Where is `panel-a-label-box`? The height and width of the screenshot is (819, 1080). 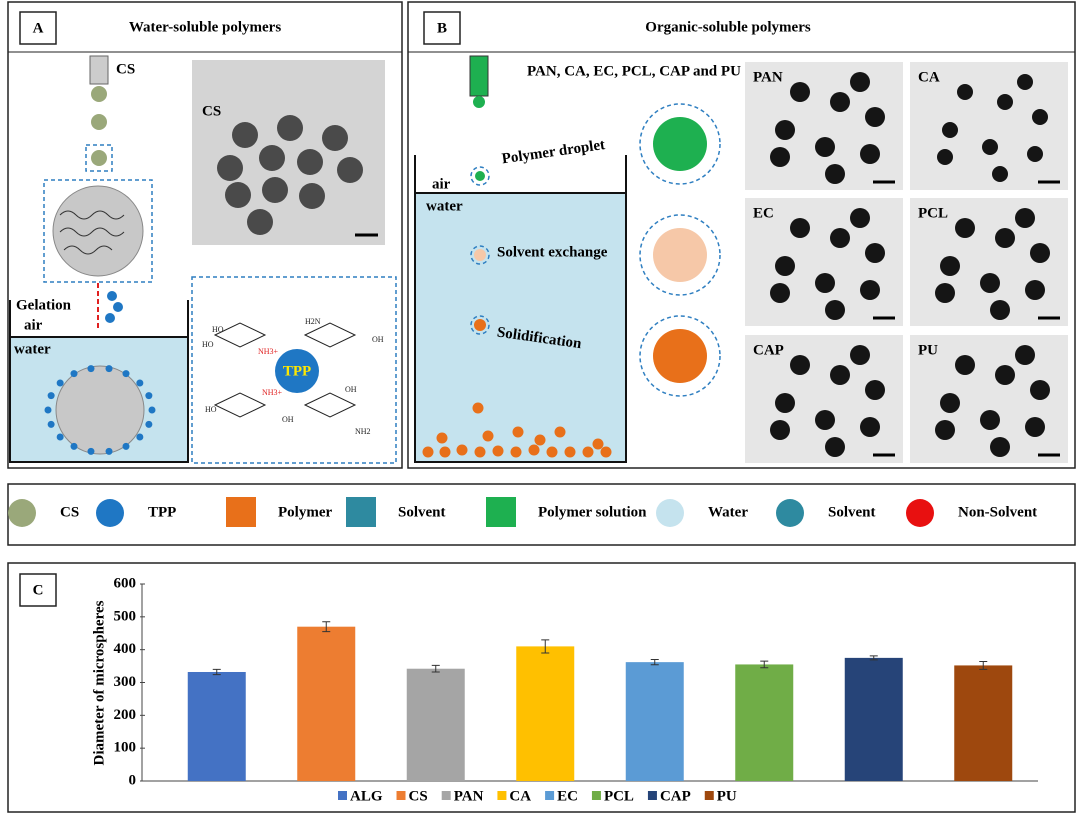
panel-a-label-box is located at coordinates (38, 28).